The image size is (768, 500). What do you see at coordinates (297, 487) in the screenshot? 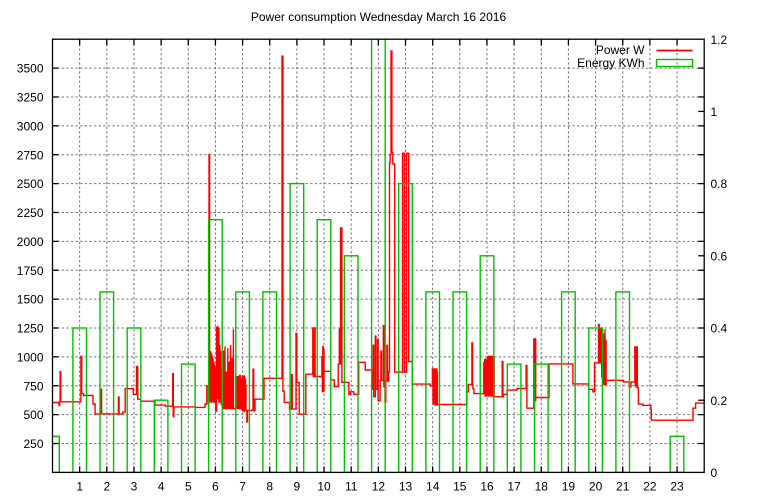
I see `svg-text: 9` at bounding box center [297, 487].